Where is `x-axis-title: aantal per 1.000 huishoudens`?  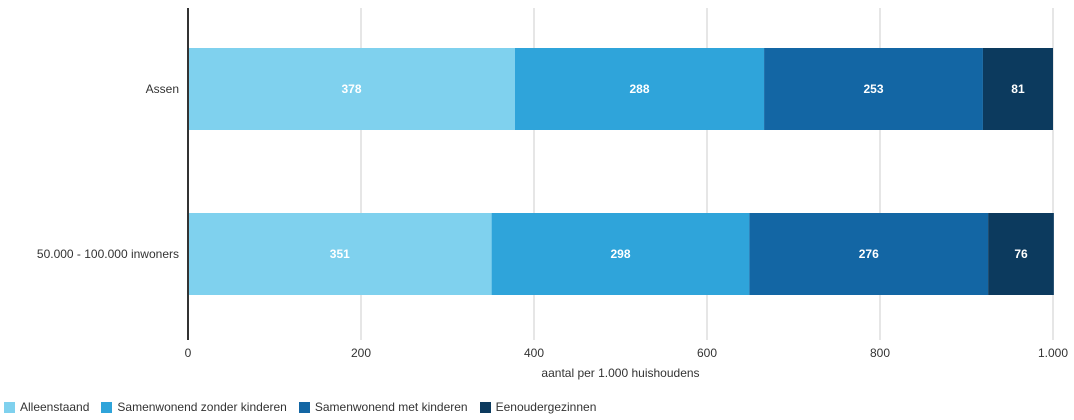 x-axis-title: aantal per 1.000 huishoudens is located at coordinates (620, 373).